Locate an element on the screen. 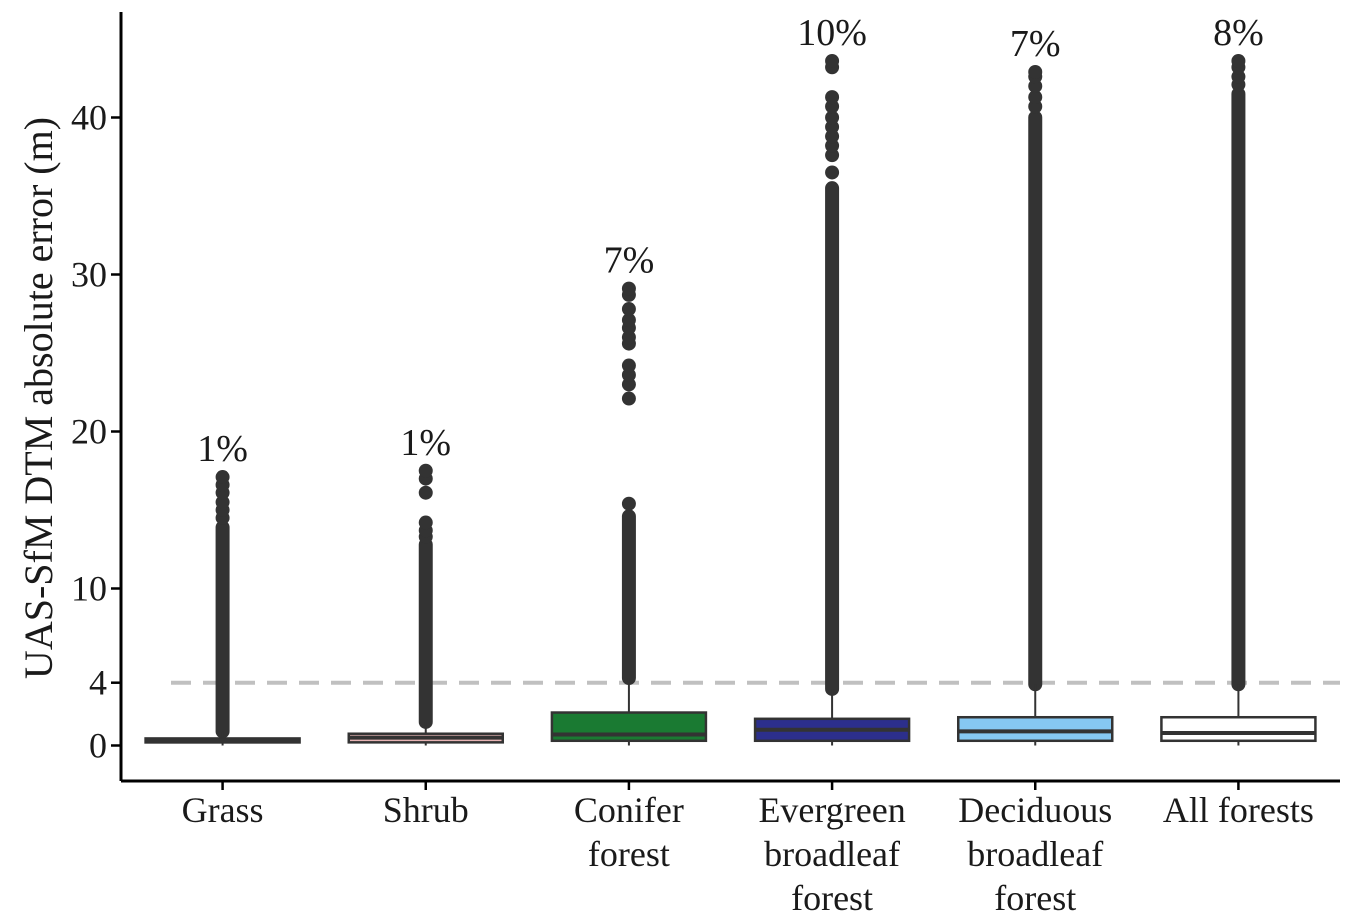 This screenshot has width=1361, height=918. category-label-line: Shrub is located at coordinates (426, 810).